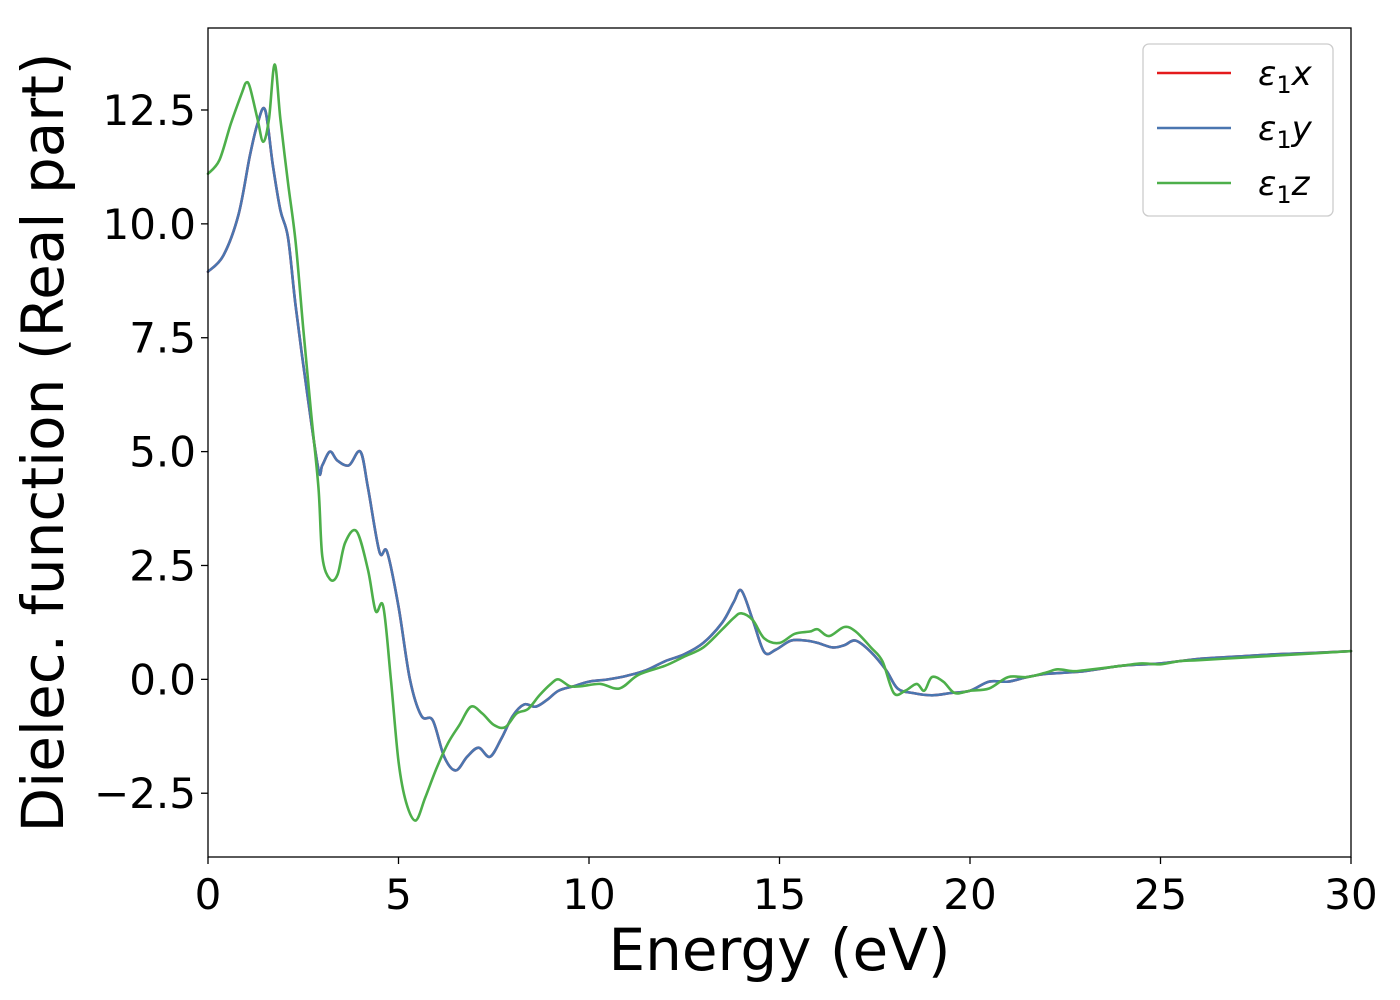 This screenshot has width=1400, height=1000. Describe the element at coordinates (149, 110) in the screenshot. I see `y-tick-label: 12.5` at that location.